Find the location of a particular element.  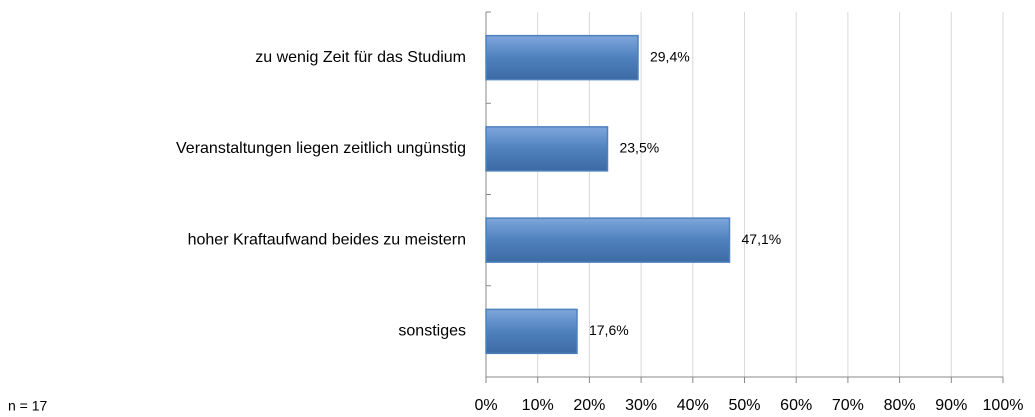

x-tick-label: 80% is located at coordinates (900, 405).